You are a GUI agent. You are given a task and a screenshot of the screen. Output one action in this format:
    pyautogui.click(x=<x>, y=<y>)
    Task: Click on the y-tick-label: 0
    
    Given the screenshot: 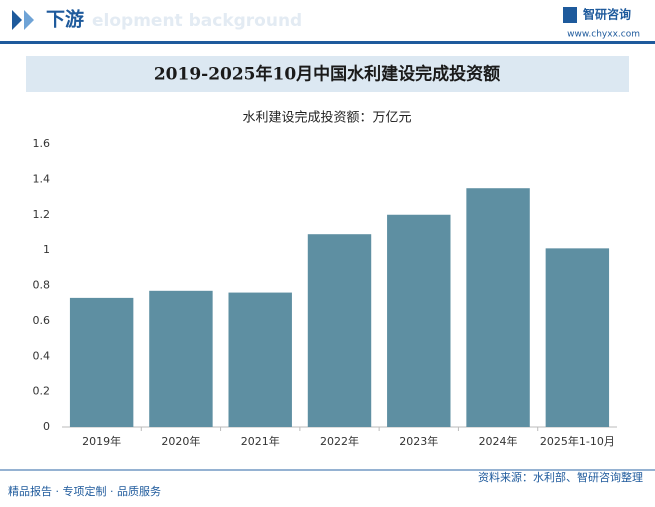 What is the action you would take?
    pyautogui.click(x=46, y=426)
    